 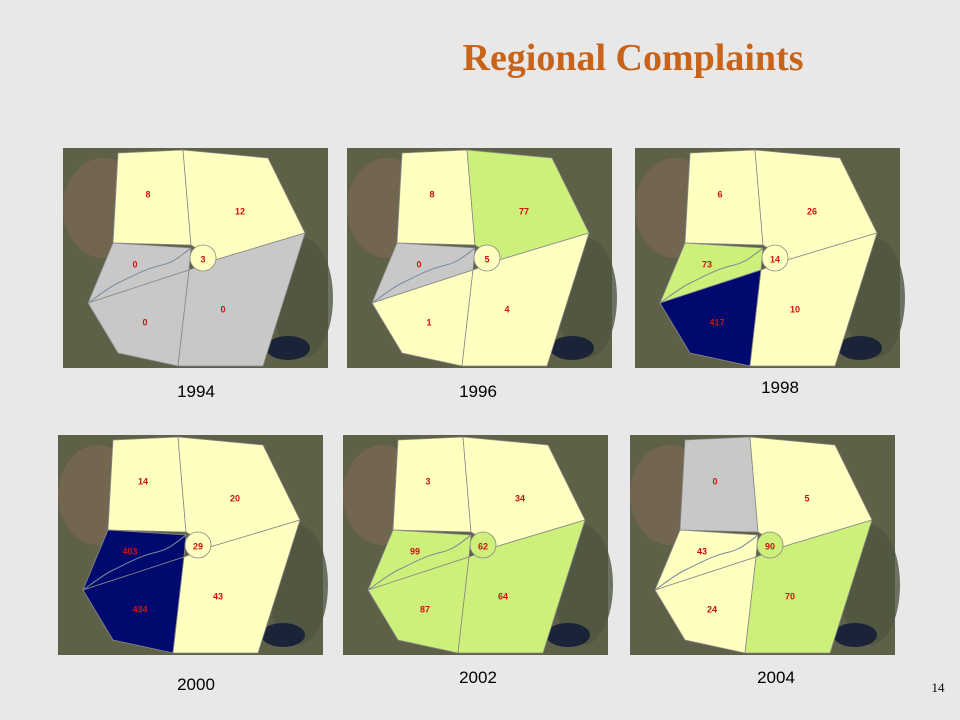 What do you see at coordinates (478, 677) in the screenshot?
I see `map-year: 2002` at bounding box center [478, 677].